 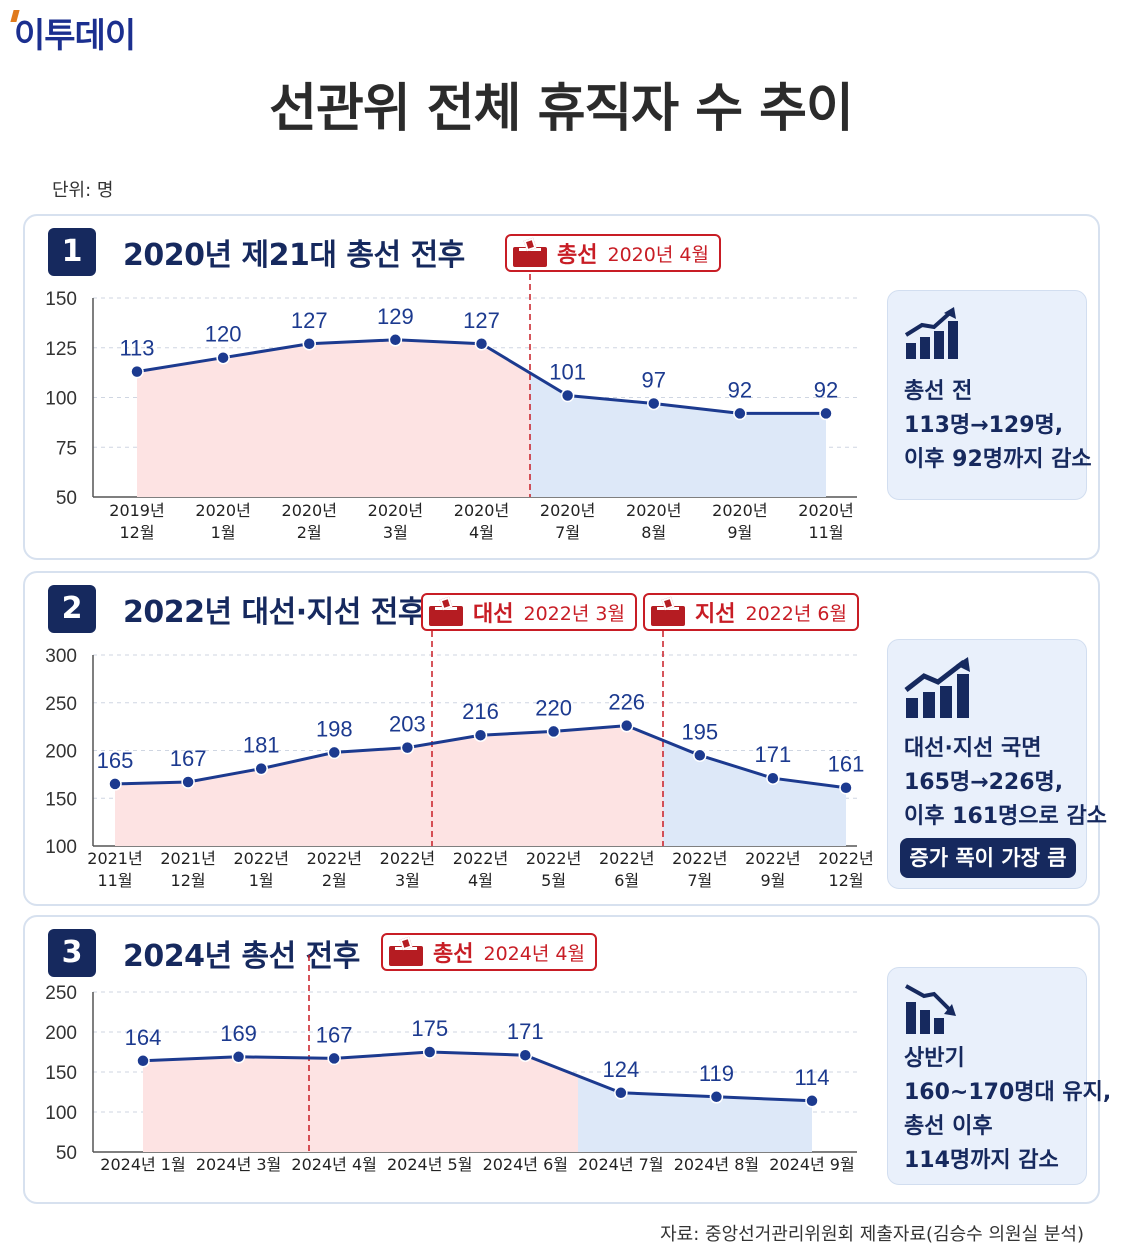 I want to click on summary-box: 상반기 160~170명대 유지, 총선 이후 114명까지 감소, so click(x=999, y=1076).